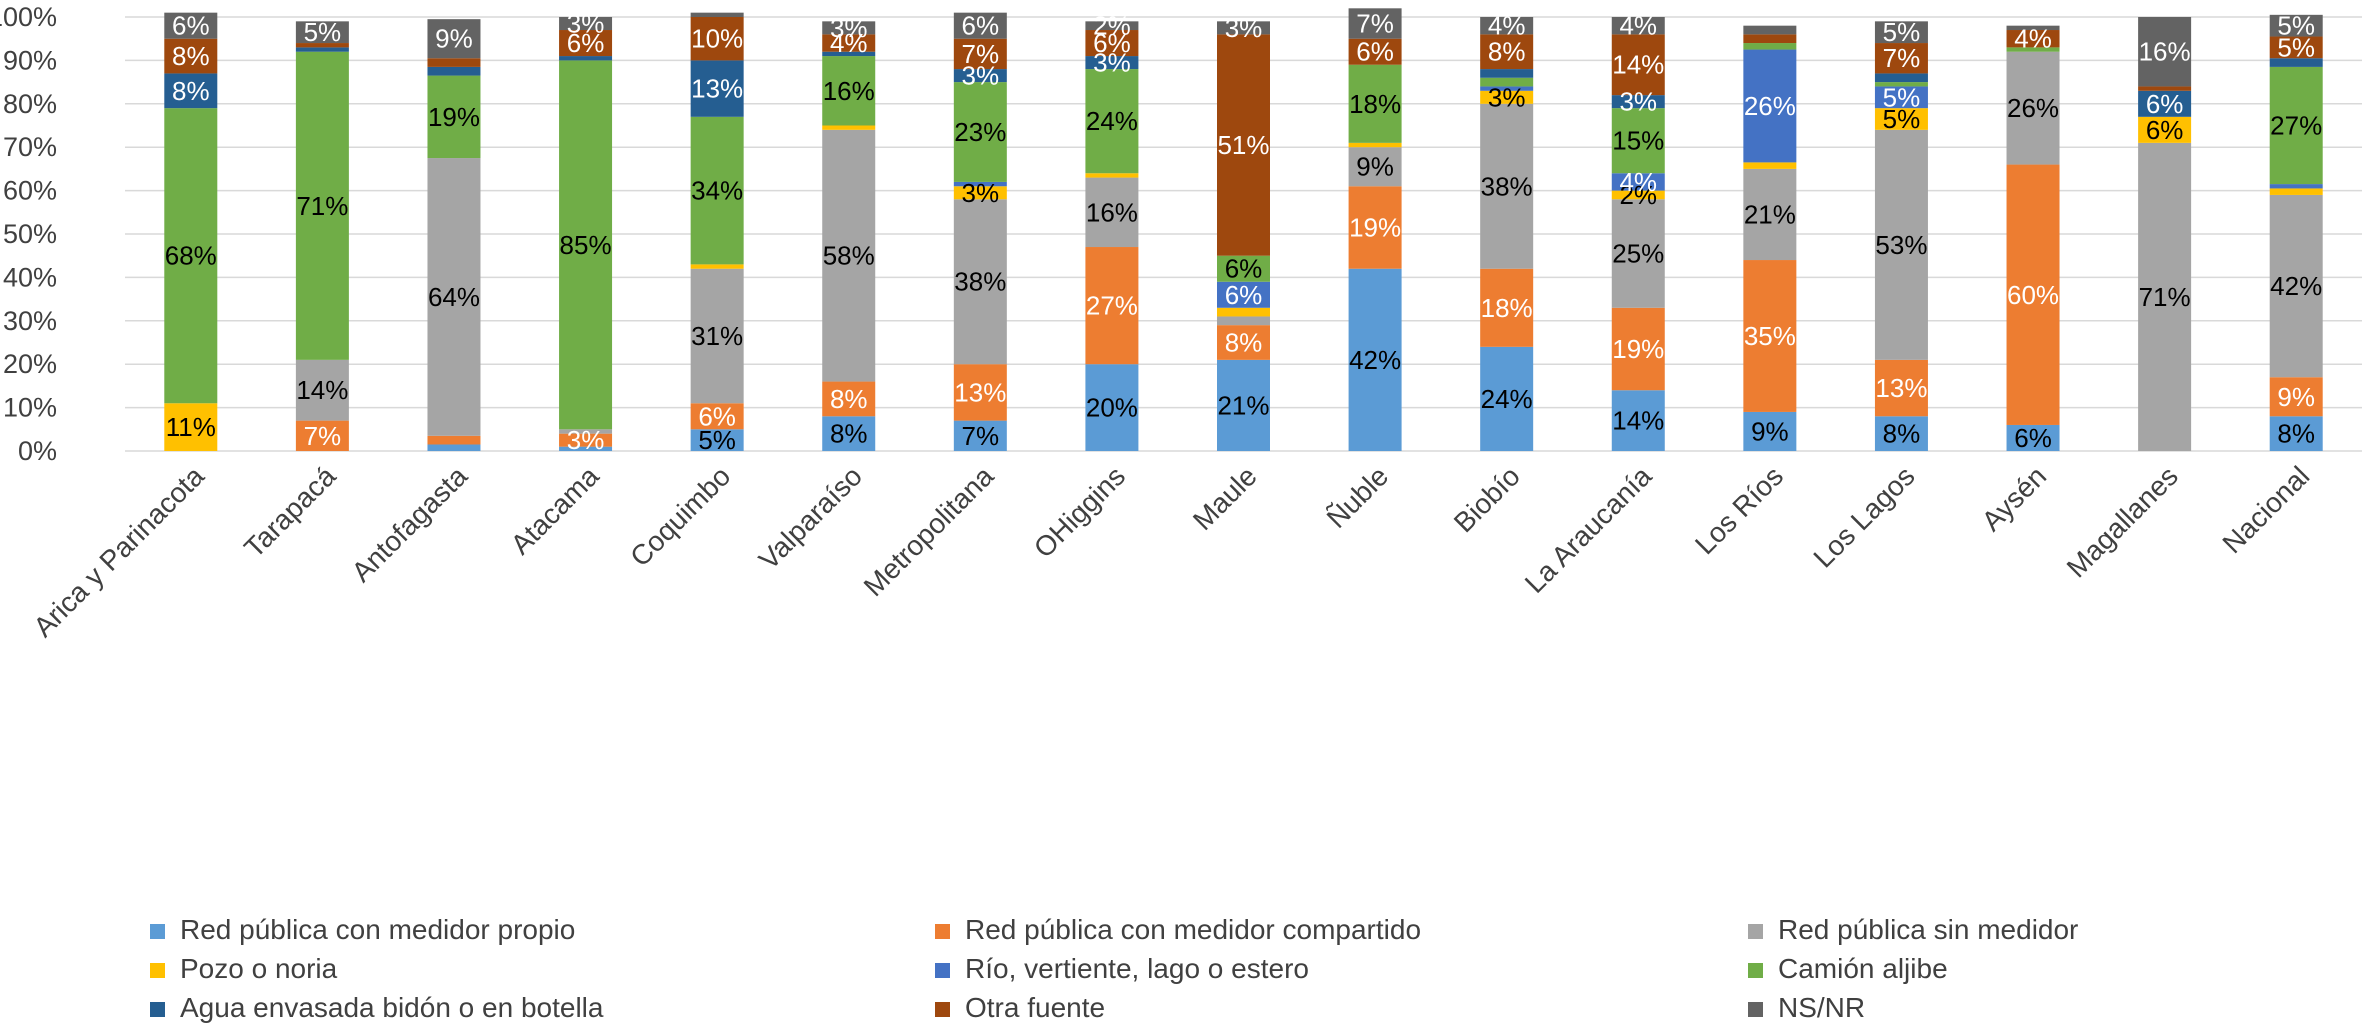 This screenshot has width=2369, height=1029. What do you see at coordinates (1112, 26) in the screenshot?
I see `data-label: 2%` at bounding box center [1112, 26].